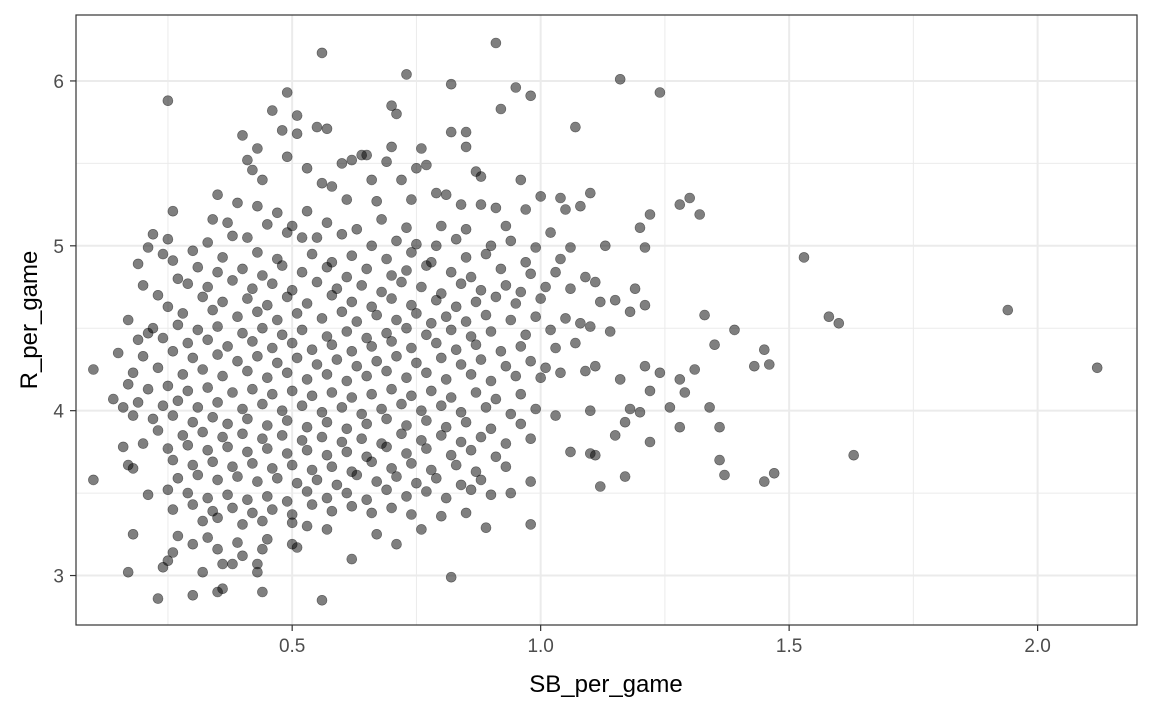  What do you see at coordinates (540, 646) in the screenshot?
I see `x-tick-label: 1.0` at bounding box center [540, 646].